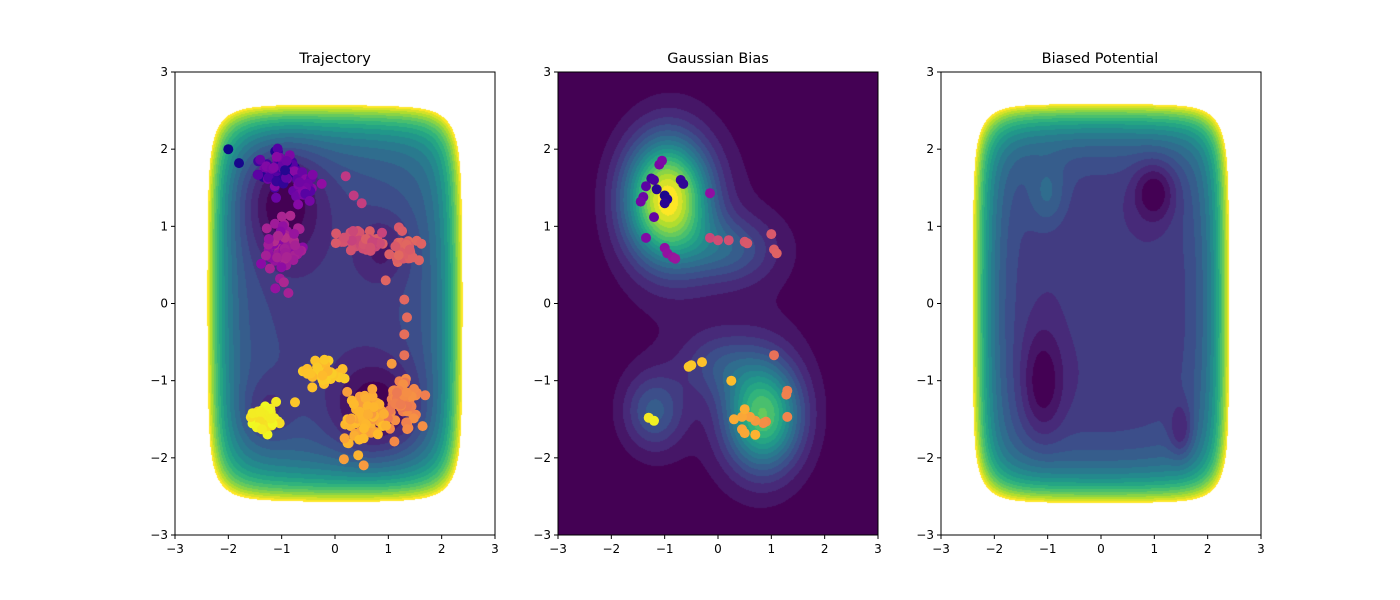 The image size is (1400, 600). What do you see at coordinates (718, 59) in the screenshot?
I see `panel-title: Gaussian Bias` at bounding box center [718, 59].